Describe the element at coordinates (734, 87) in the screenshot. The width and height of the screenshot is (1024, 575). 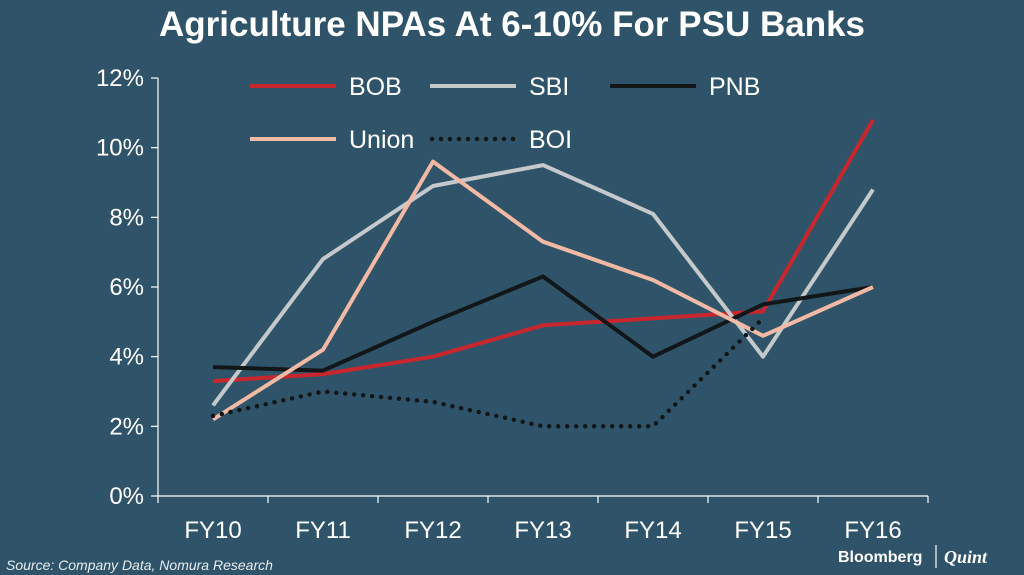
I see `legend-label: PNB` at that location.